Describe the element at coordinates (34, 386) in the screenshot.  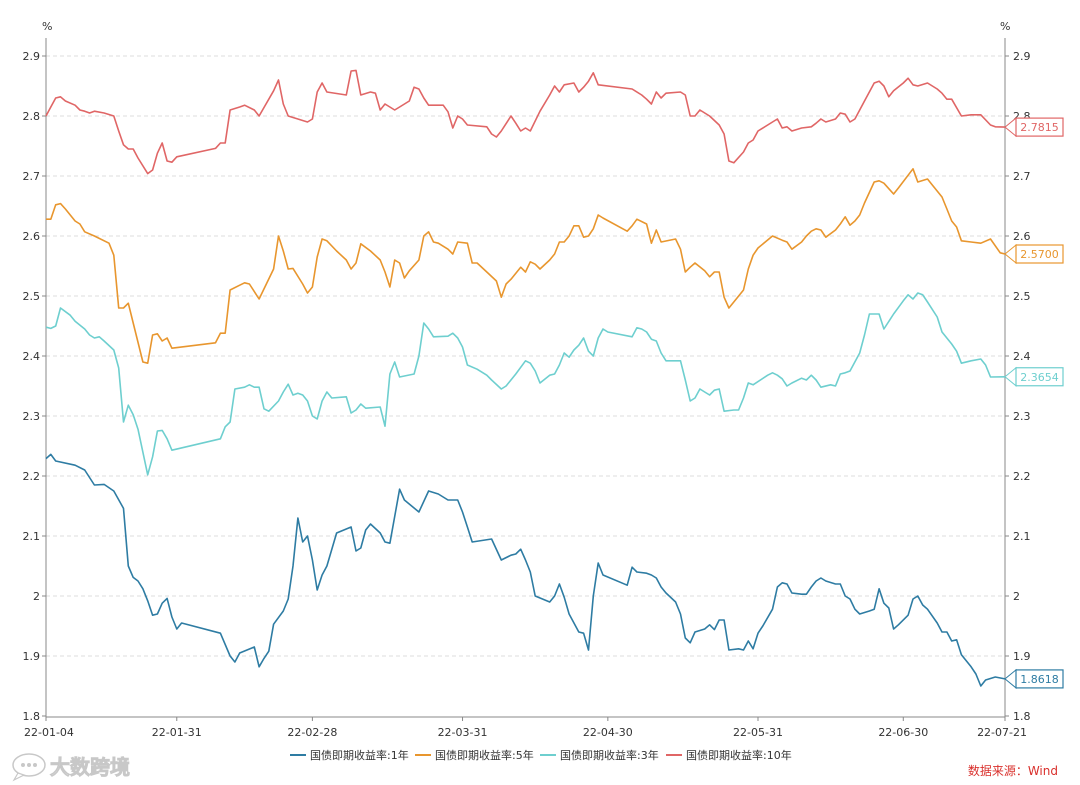
I see `y-axis-left: 1.8 1.9 2 2.1 2.2 2.3 2.4 2.5 2.6 2.7 2.8 2.9` at that location.